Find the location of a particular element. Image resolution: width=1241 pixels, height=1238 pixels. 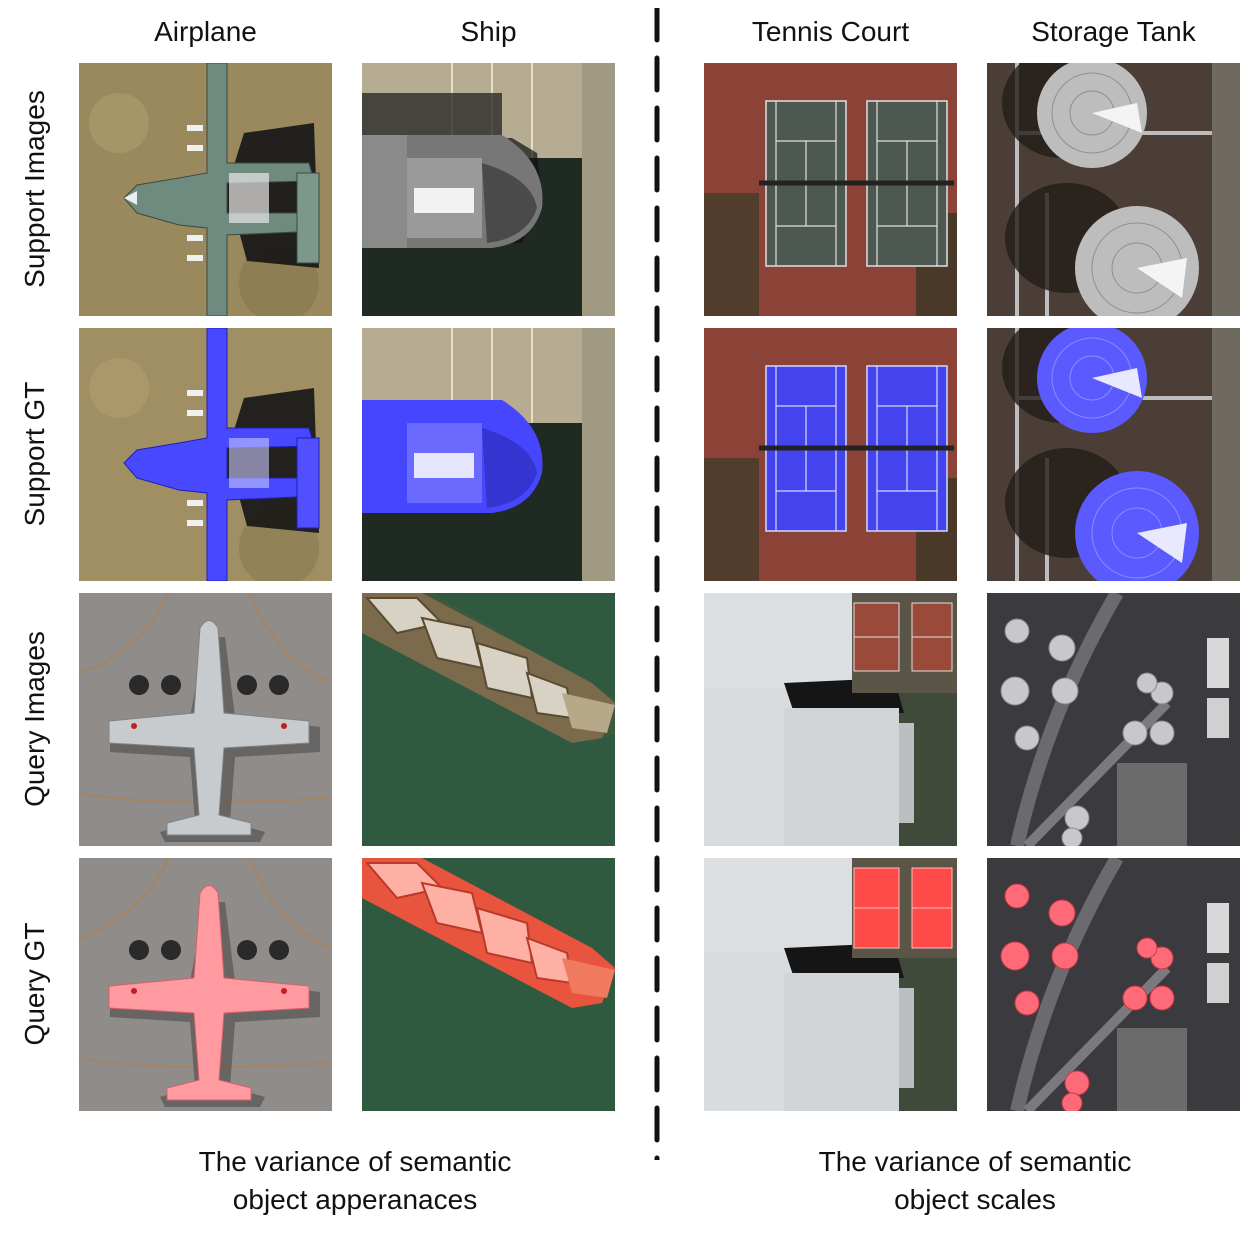

row-label: Query GT is located at coordinates (34, 984).